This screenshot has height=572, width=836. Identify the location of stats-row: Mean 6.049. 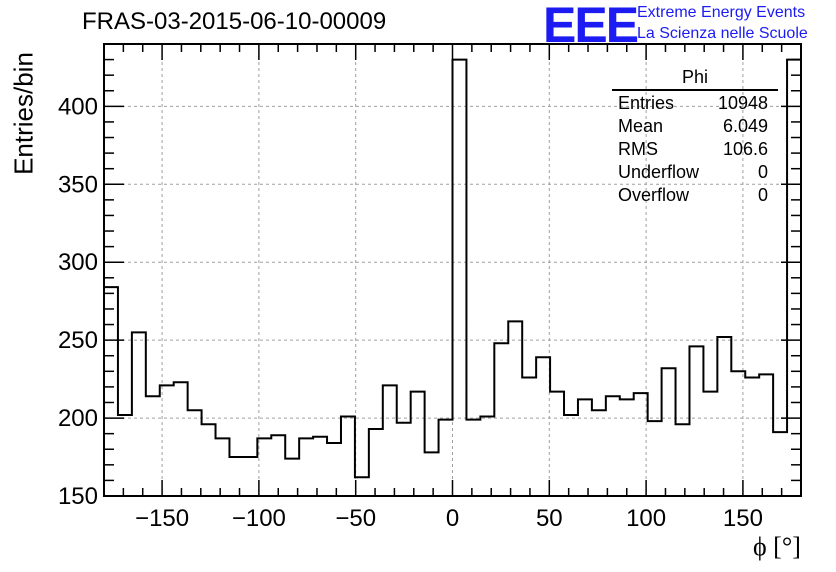
(695, 126).